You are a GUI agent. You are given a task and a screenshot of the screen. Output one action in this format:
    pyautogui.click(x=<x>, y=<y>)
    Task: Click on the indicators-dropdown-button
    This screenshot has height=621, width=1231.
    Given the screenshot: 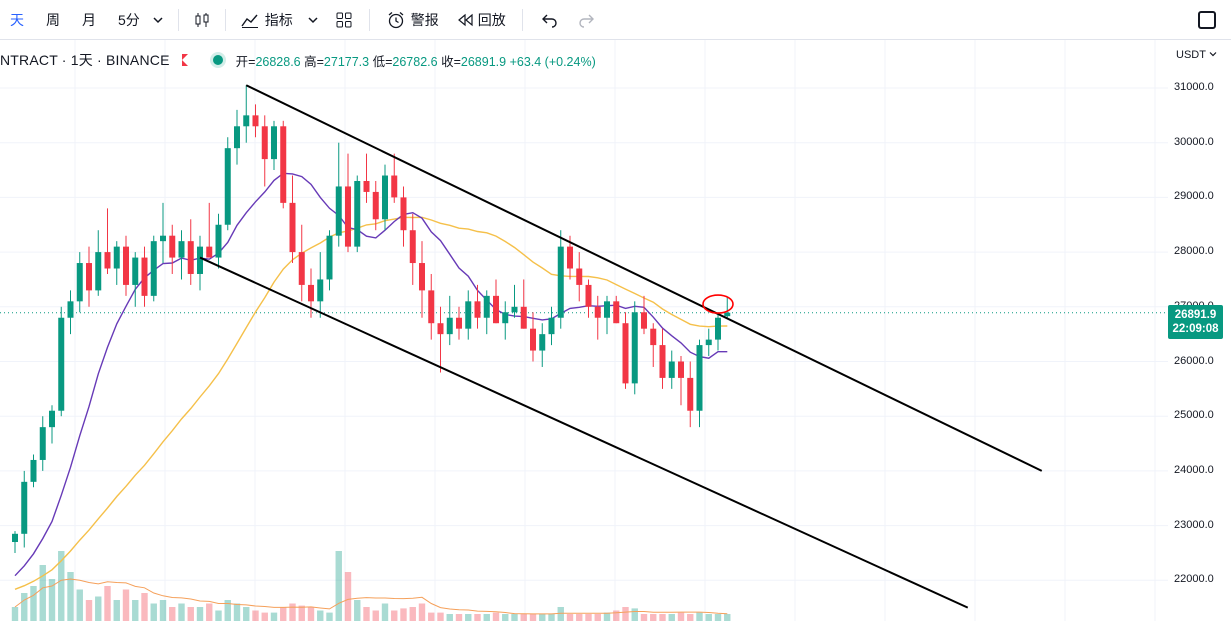 What is the action you would take?
    pyautogui.click(x=313, y=20)
    